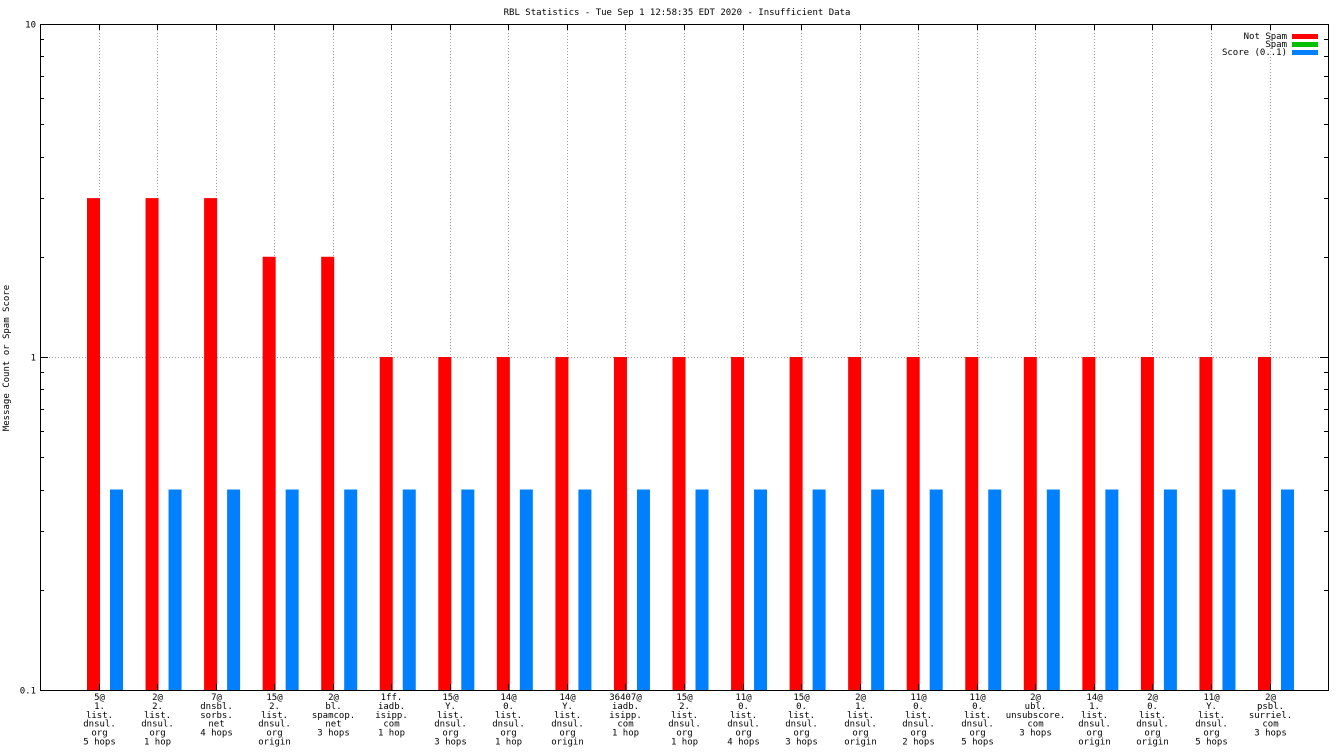 The width and height of the screenshot is (1344, 756). What do you see at coordinates (216, 707) in the screenshot?
I see `x-tick-label: dnsbl.` at bounding box center [216, 707].